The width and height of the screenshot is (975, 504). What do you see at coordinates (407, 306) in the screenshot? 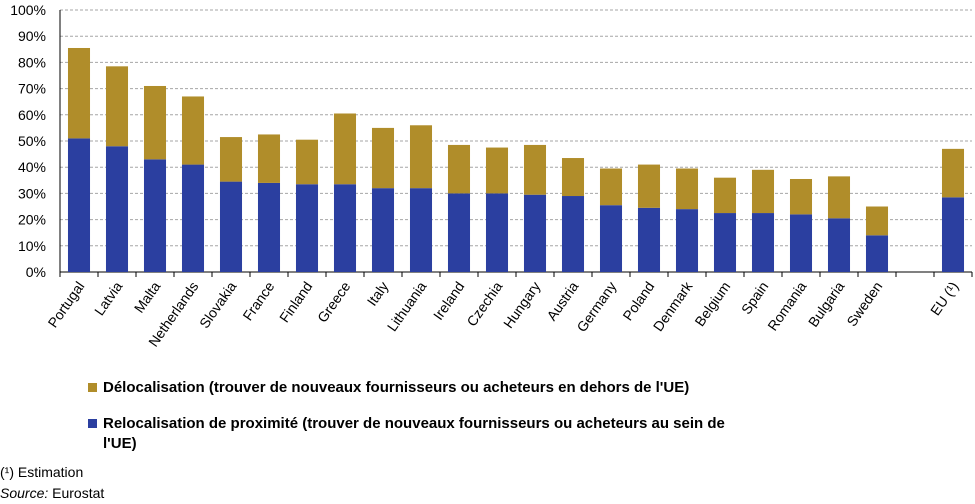
I see `x-tick-label: Lithuania` at bounding box center [407, 306].